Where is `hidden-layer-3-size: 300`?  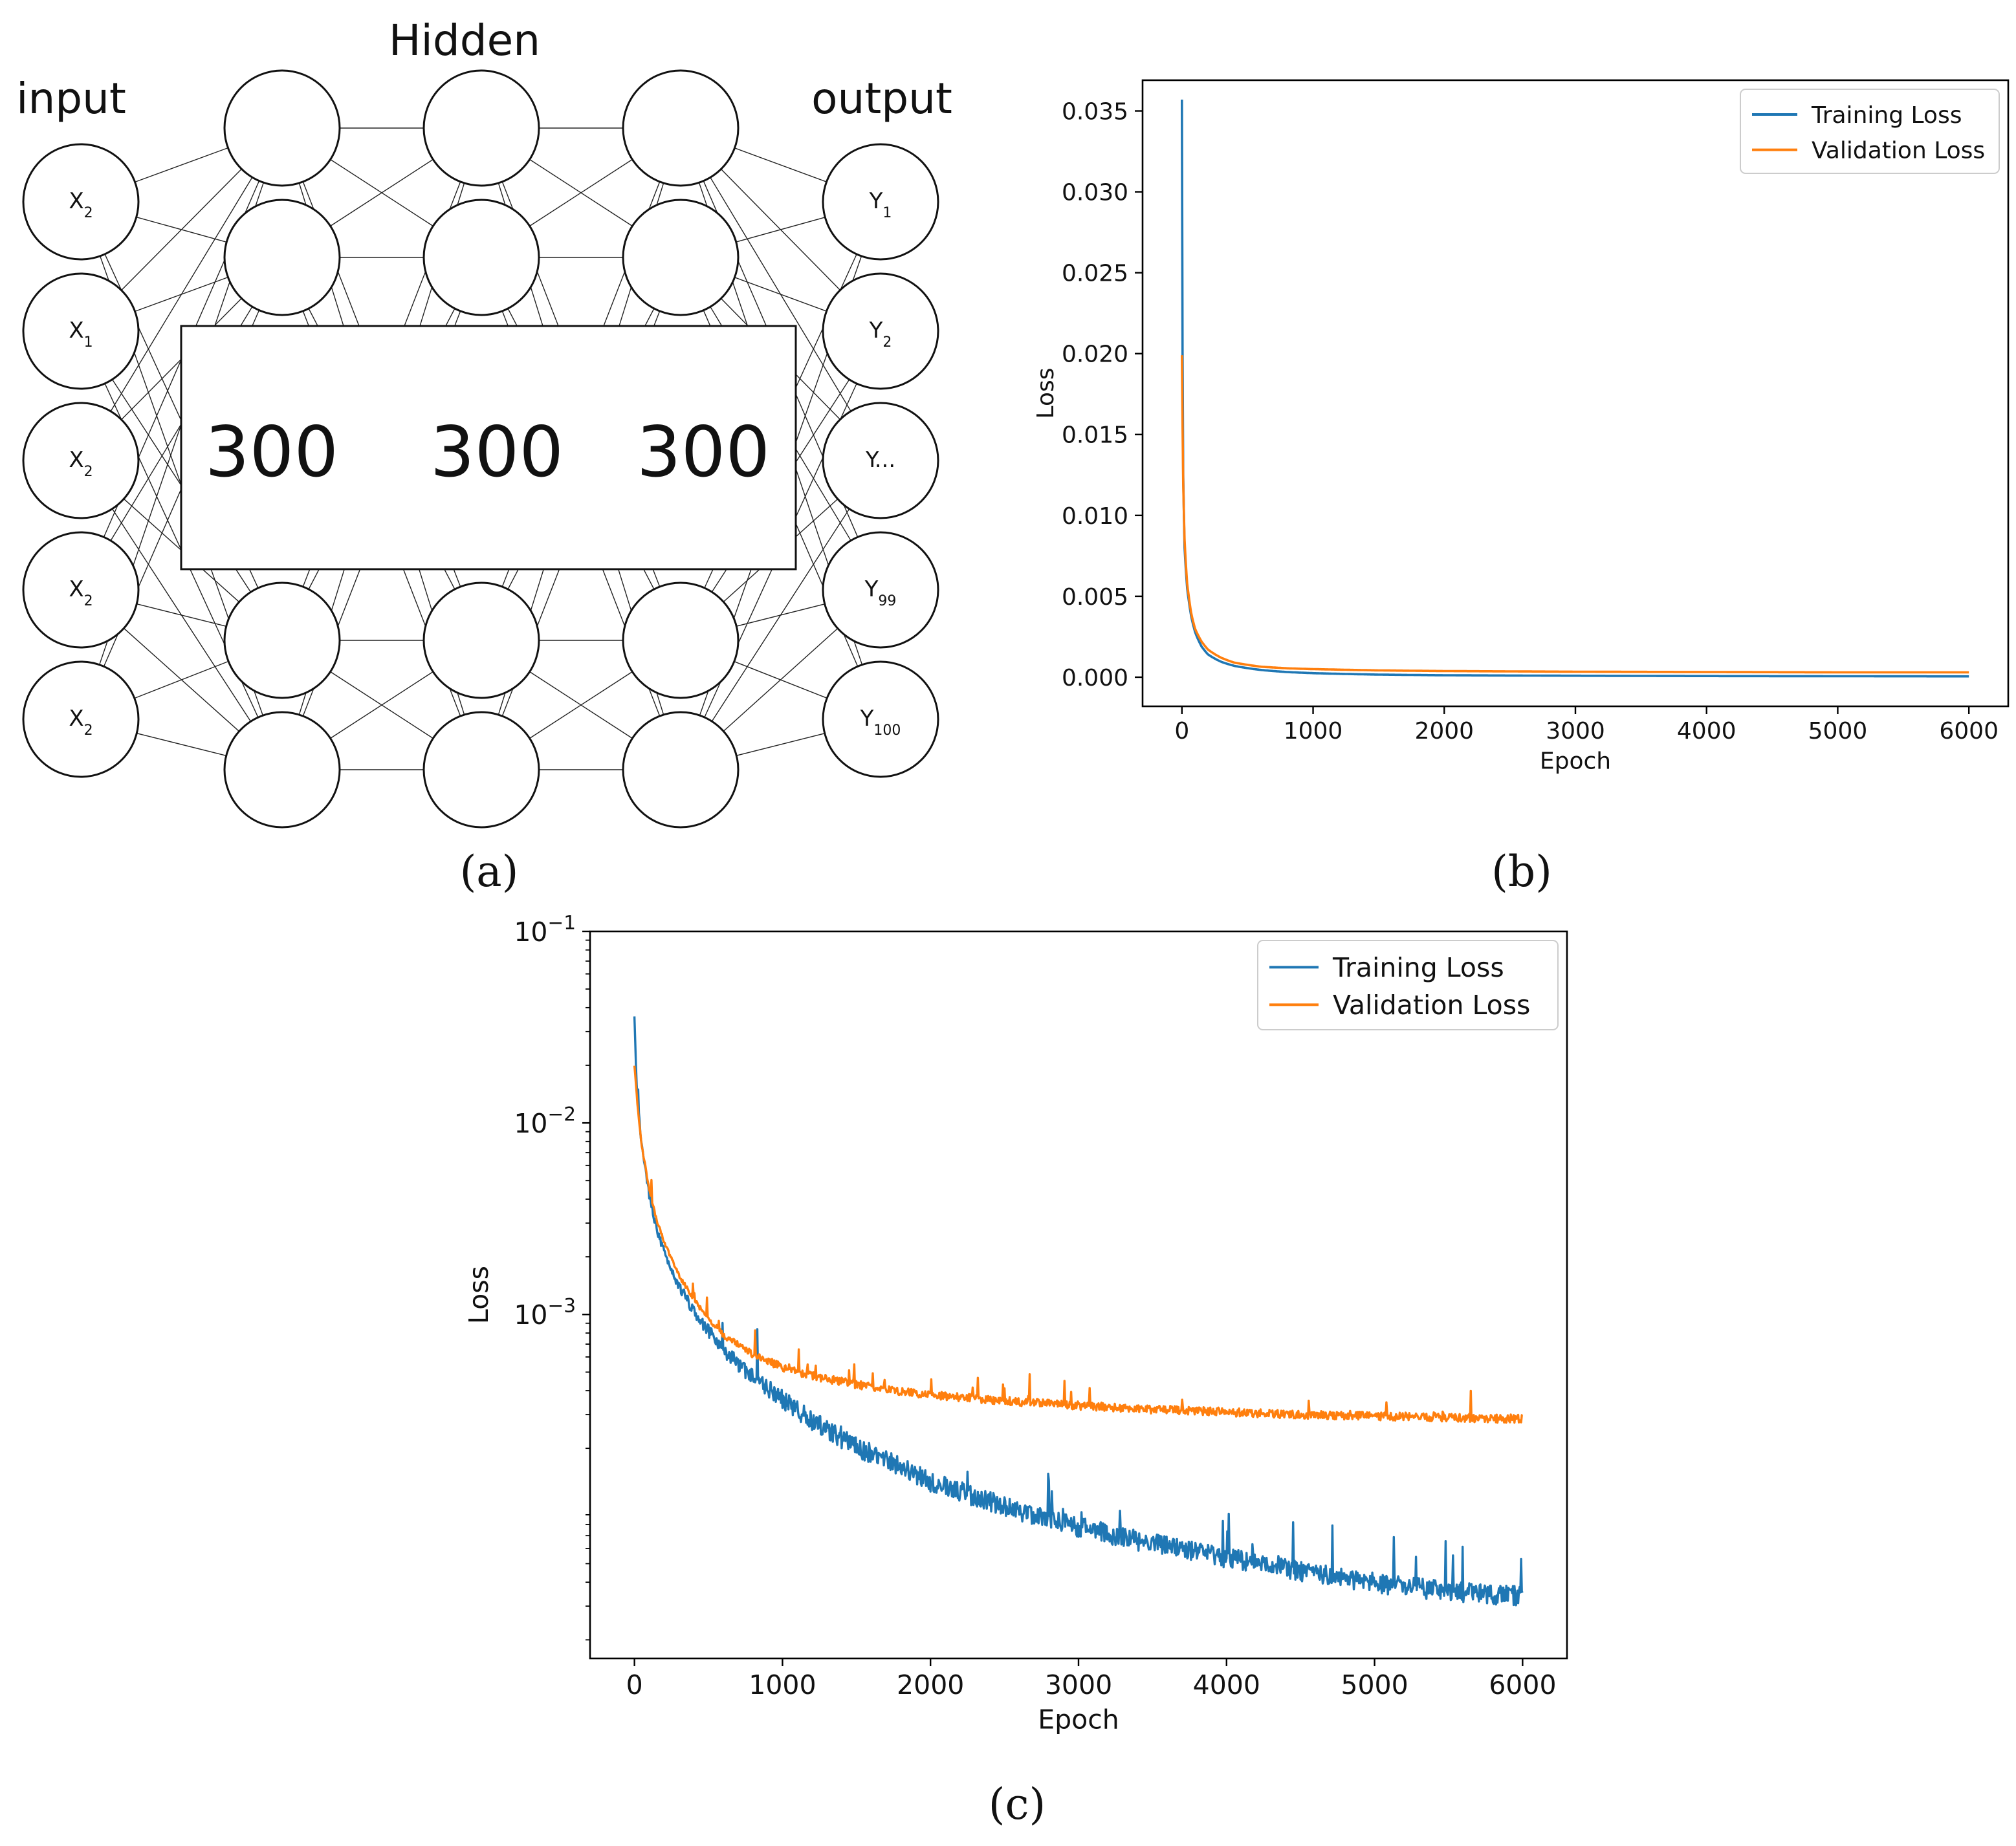 hidden-layer-3-size: 300 is located at coordinates (703, 452).